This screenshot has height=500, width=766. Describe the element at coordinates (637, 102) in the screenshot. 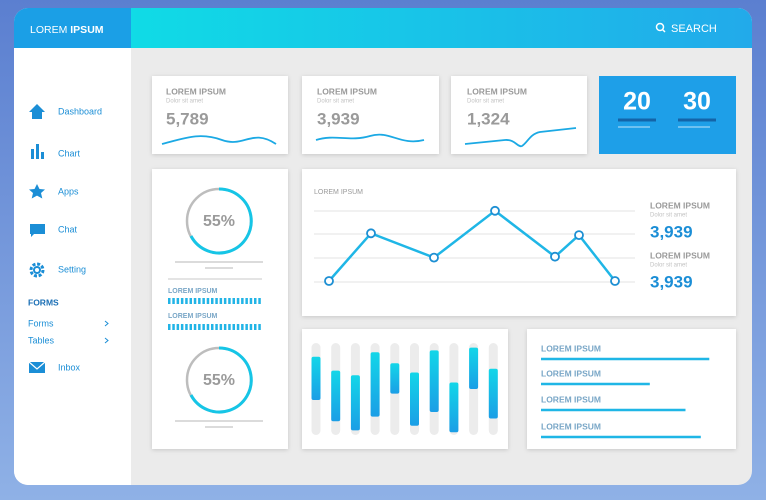

I see `counter: 20` at that location.